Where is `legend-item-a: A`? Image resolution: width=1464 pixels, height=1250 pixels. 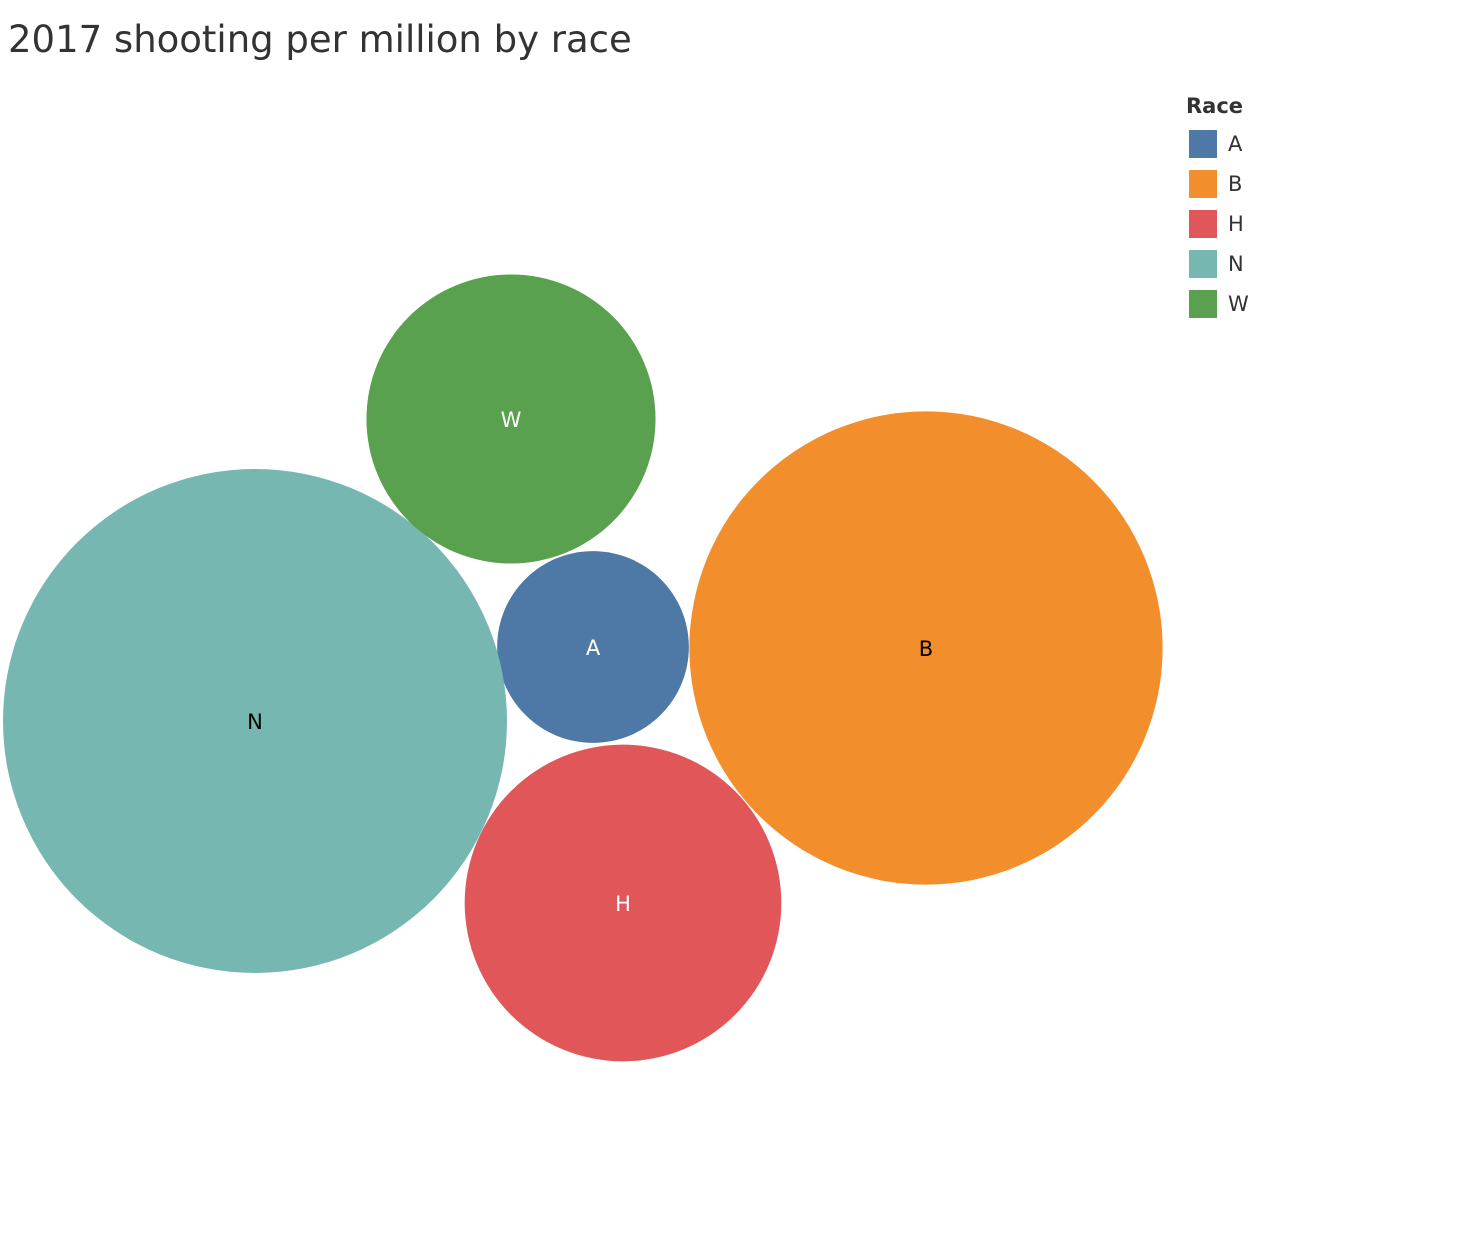
legend-item-a: A is located at coordinates (1286, 144).